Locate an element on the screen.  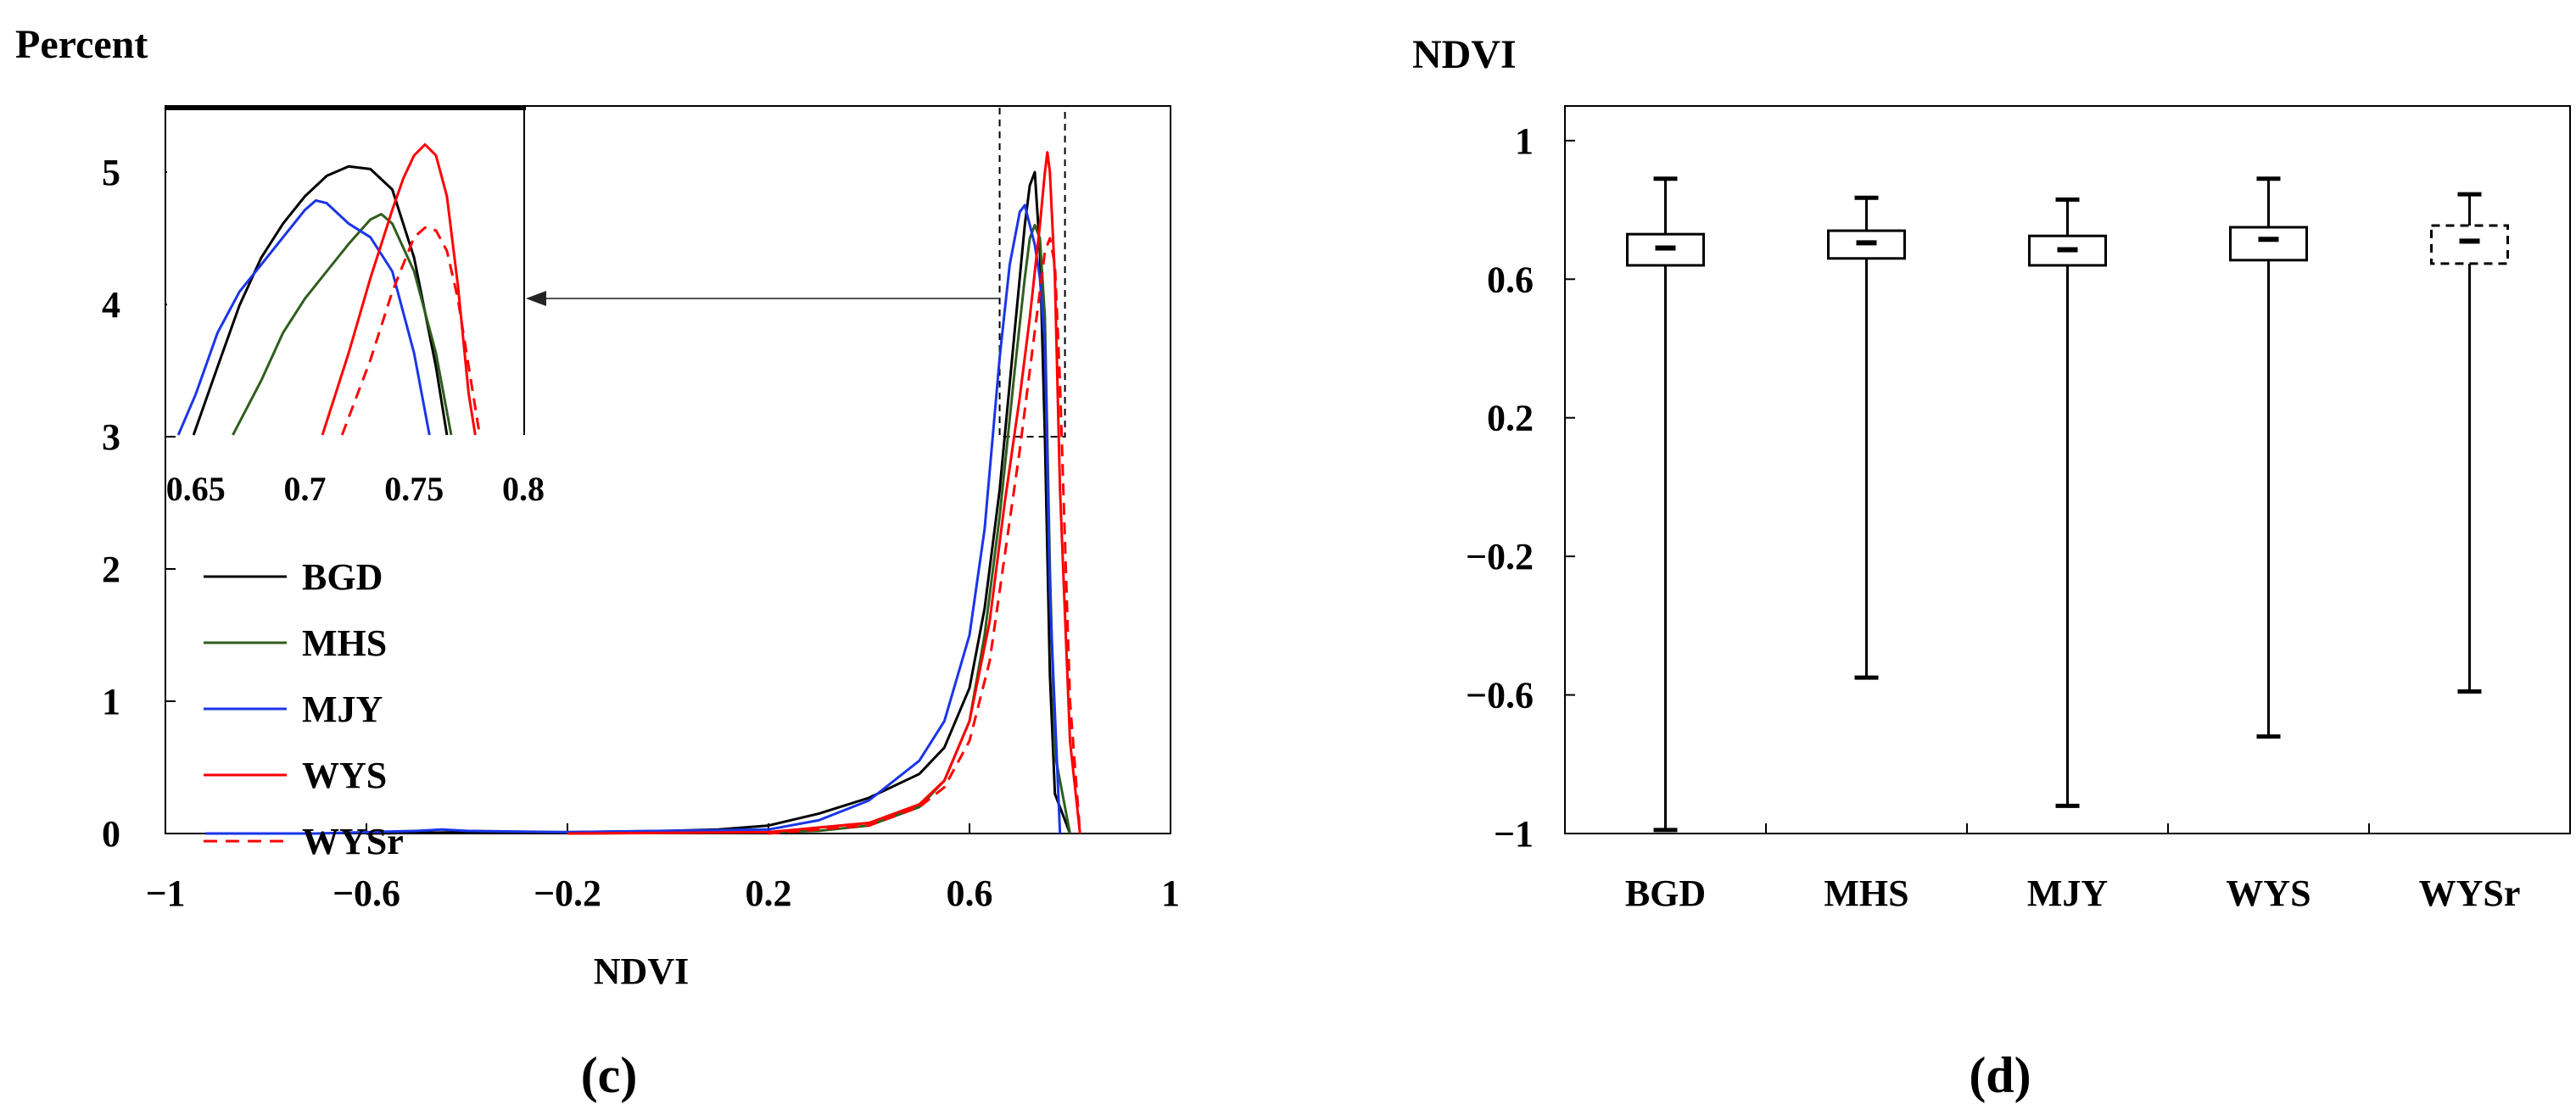
d-y-tick-label: −0.2 is located at coordinates (1500, 556).